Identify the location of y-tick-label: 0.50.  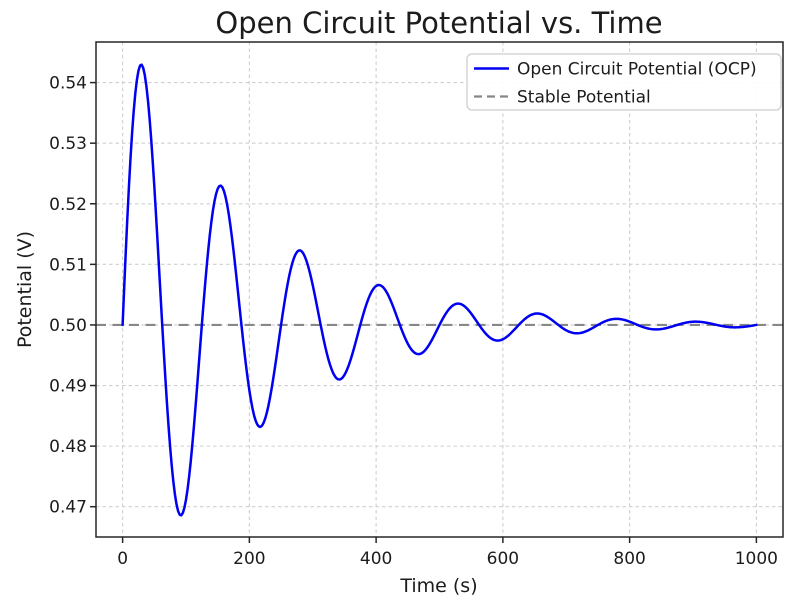
(68, 326).